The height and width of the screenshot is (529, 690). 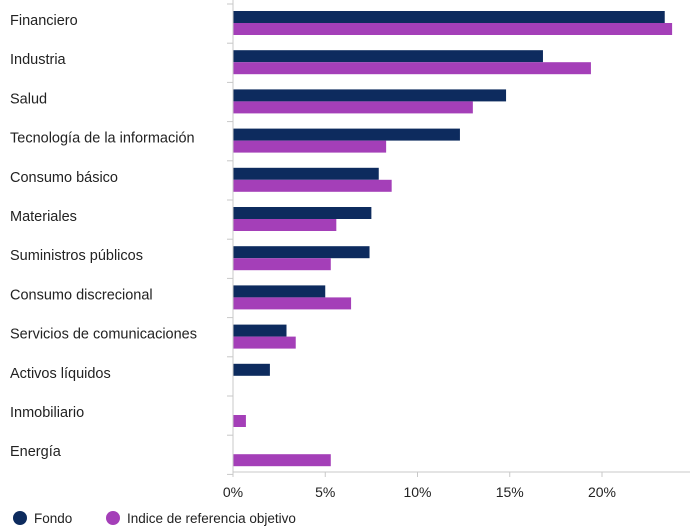 What do you see at coordinates (76, 256) in the screenshot?
I see `category-label: Suministros públicos` at bounding box center [76, 256].